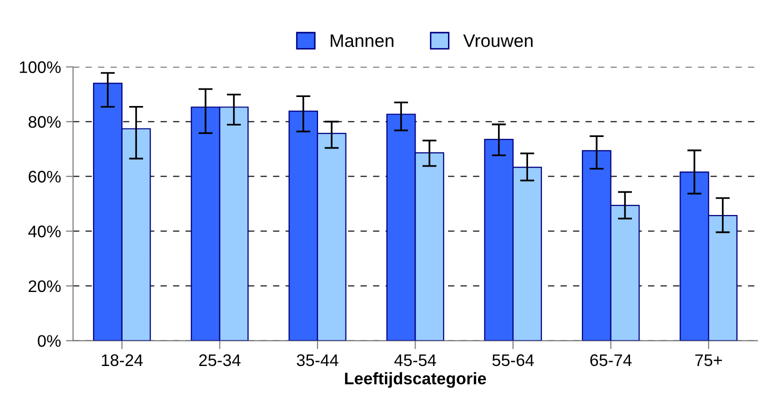  I want to click on x-axis-title: Leeftijdscategorie, so click(415, 380).